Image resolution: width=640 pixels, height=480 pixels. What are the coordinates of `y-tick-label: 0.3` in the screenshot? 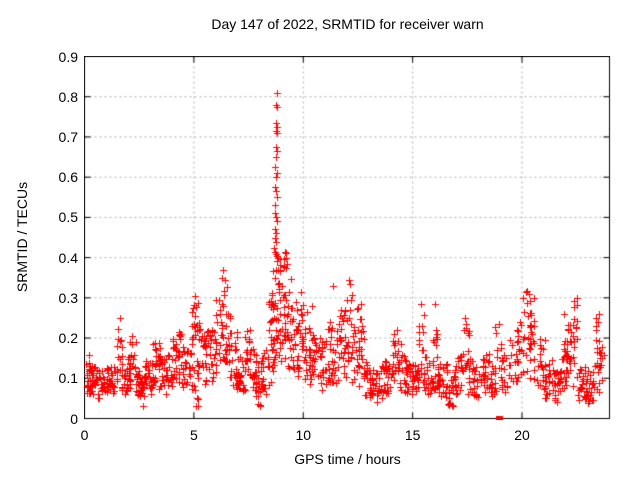 It's located at (68, 297).